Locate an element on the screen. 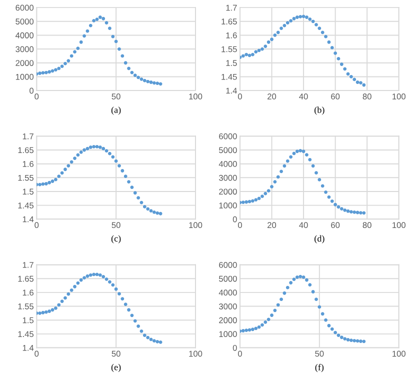 The image size is (407, 378). x-axis-title: (e) is located at coordinates (116, 368).